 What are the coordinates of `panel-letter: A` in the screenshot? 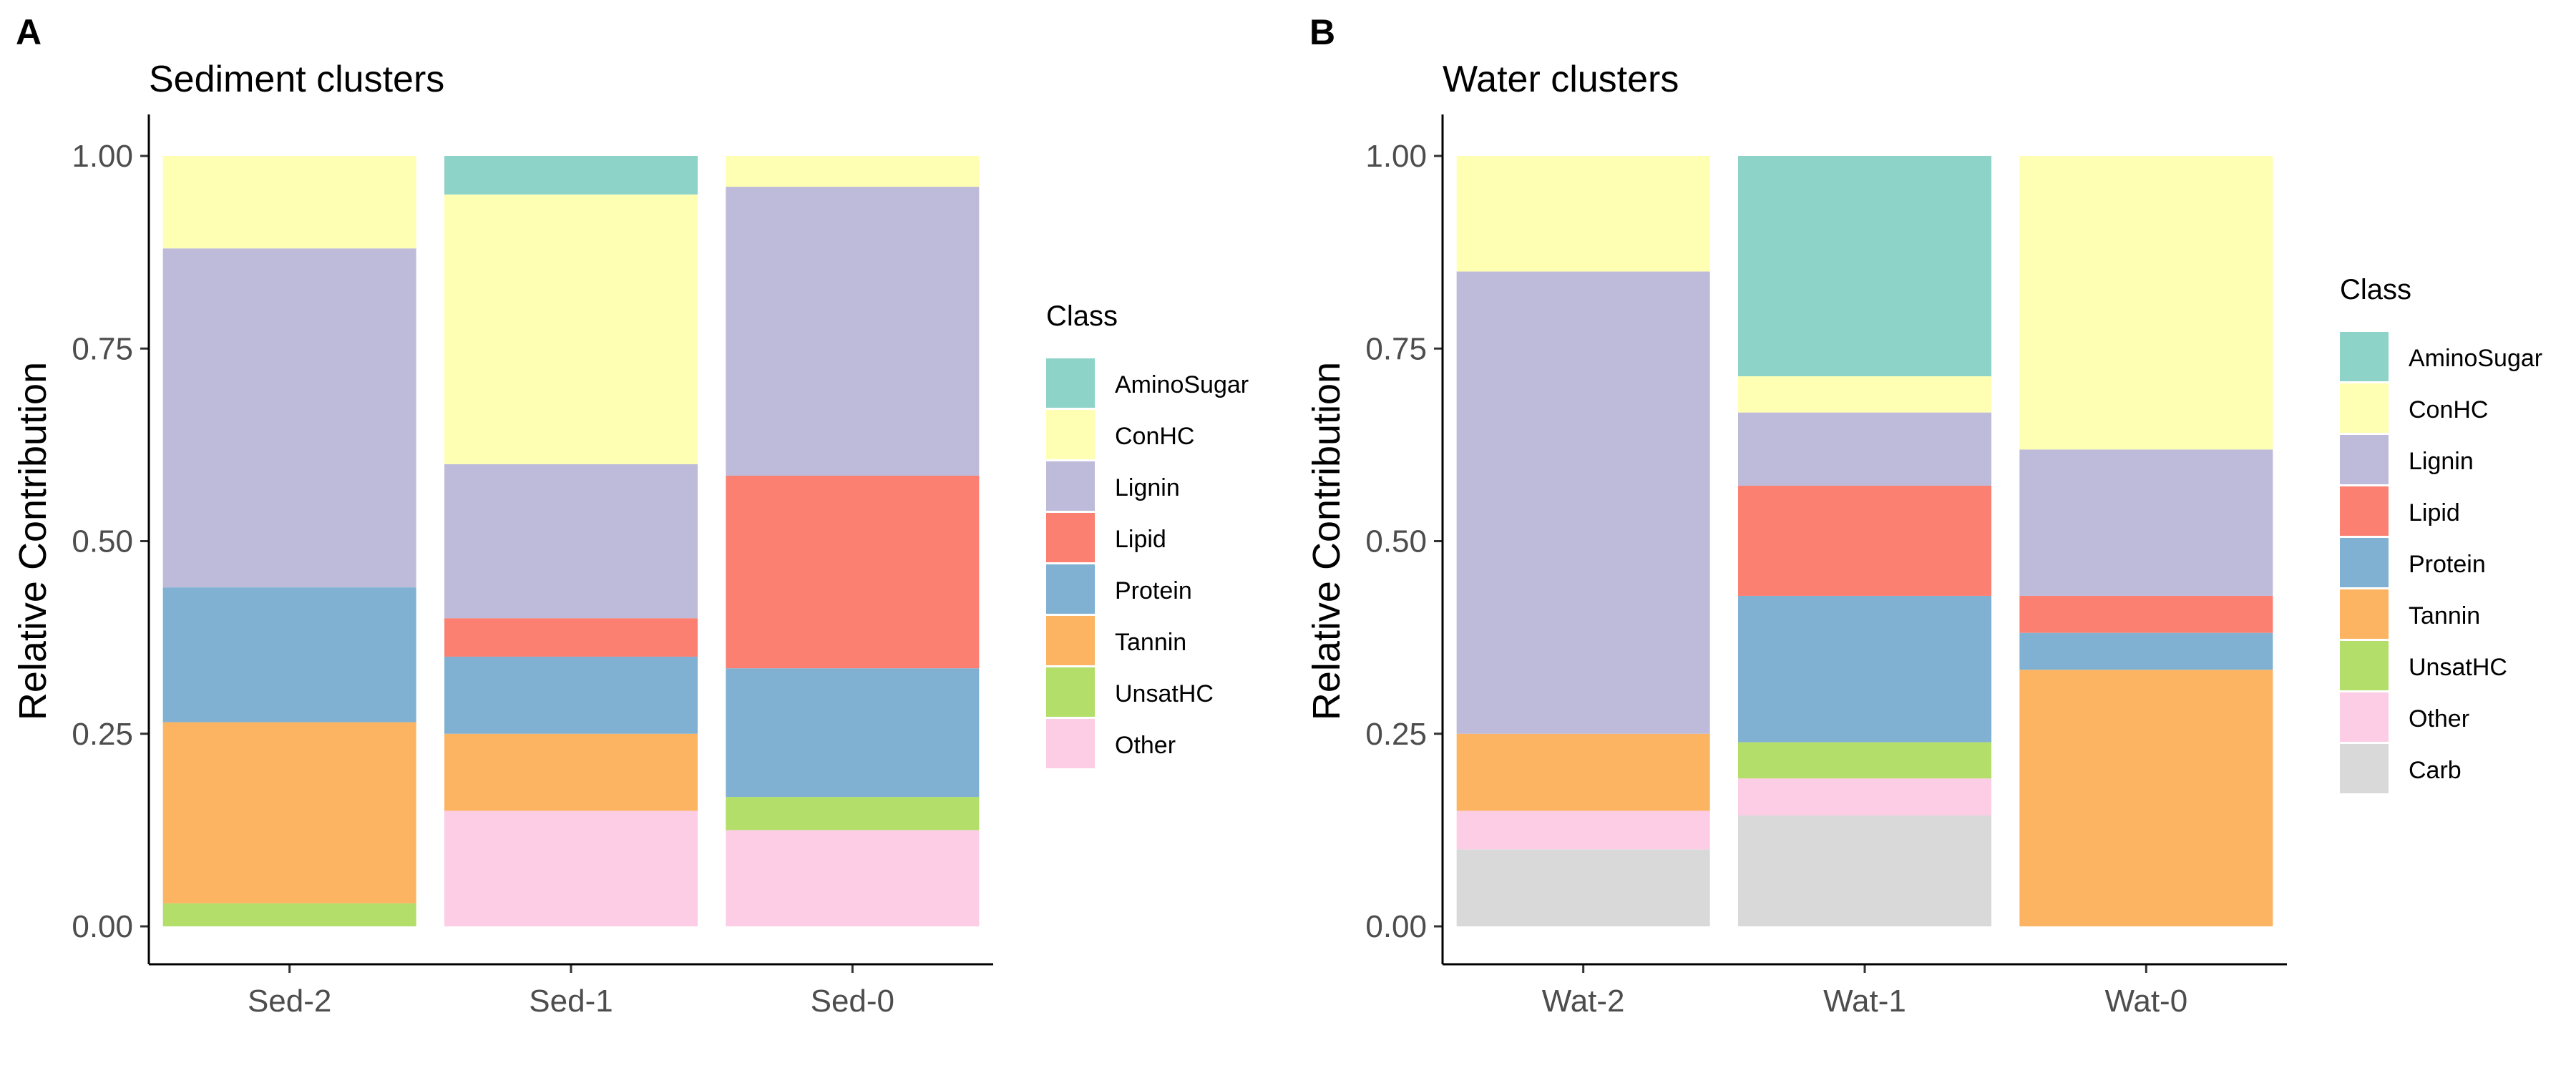 It's located at (29, 32).